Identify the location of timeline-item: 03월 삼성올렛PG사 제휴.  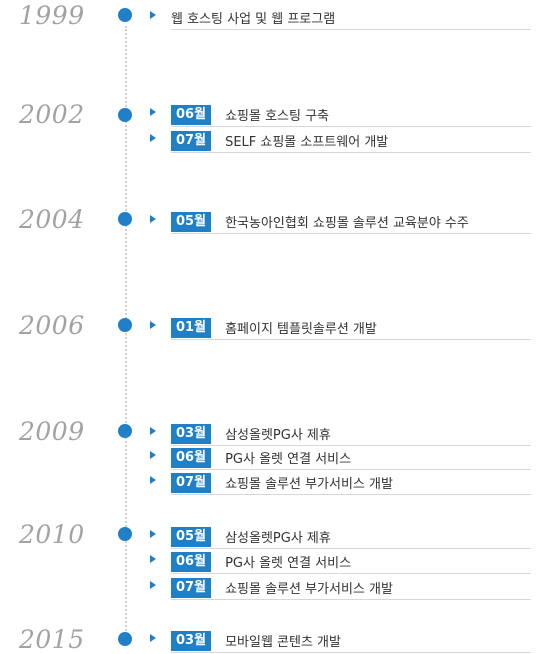
(340, 433).